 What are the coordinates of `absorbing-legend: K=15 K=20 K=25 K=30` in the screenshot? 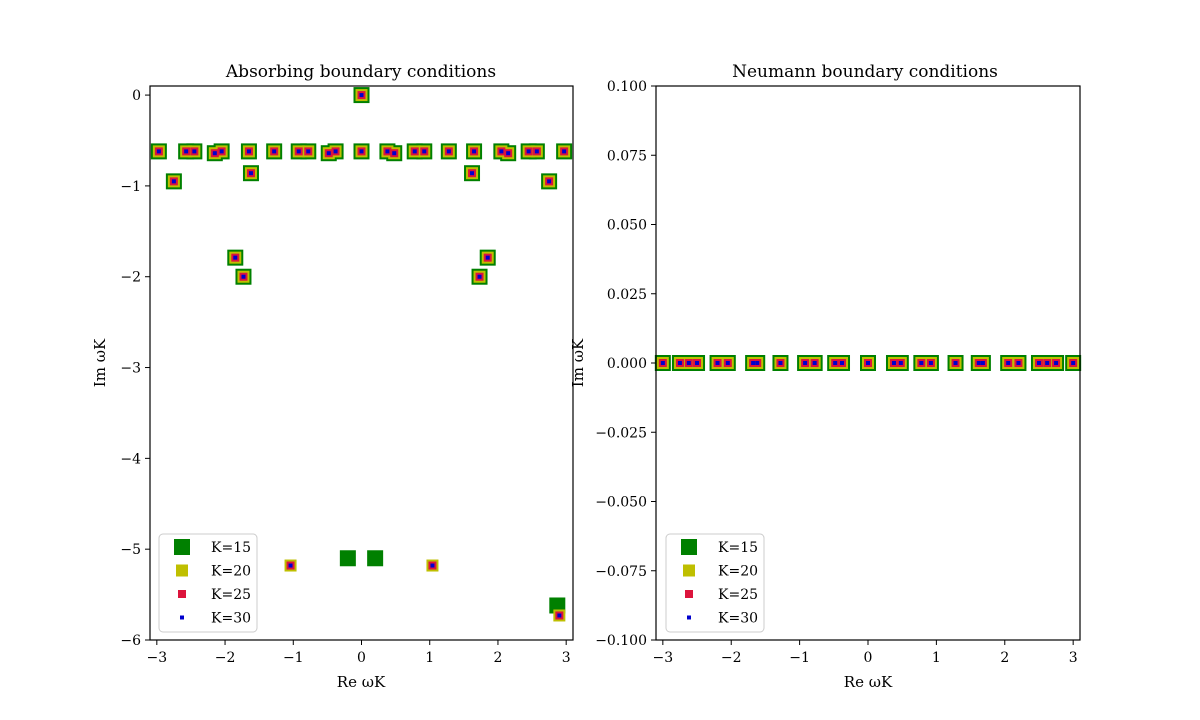 It's located at (208, 583).